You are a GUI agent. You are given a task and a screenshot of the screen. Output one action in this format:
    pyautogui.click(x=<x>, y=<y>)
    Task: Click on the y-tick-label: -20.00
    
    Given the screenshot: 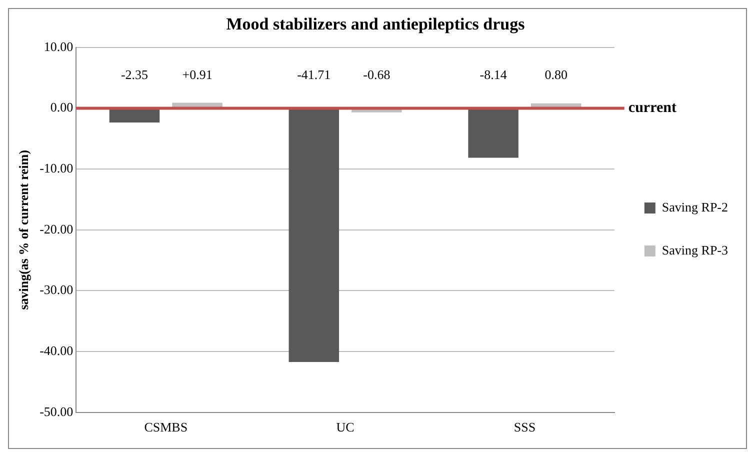 What is the action you would take?
    pyautogui.click(x=57, y=228)
    